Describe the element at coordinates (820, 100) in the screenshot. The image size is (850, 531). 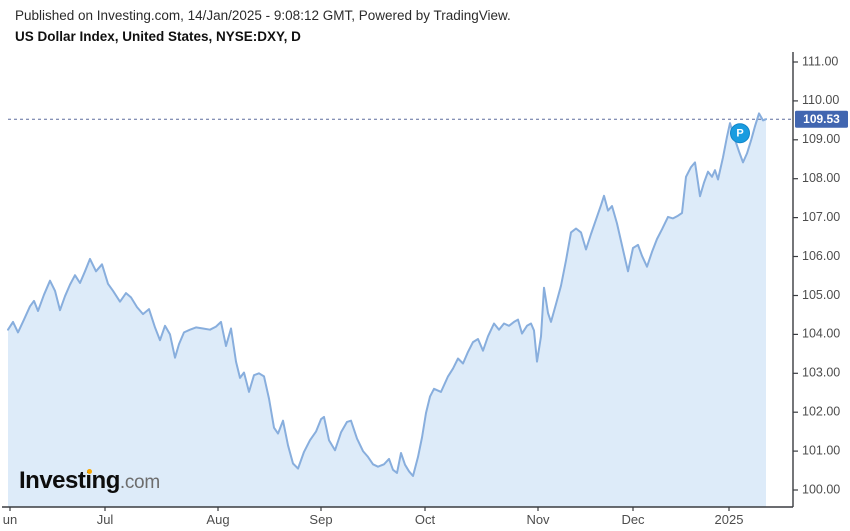
I see `y-tick-label: 110.00` at that location.